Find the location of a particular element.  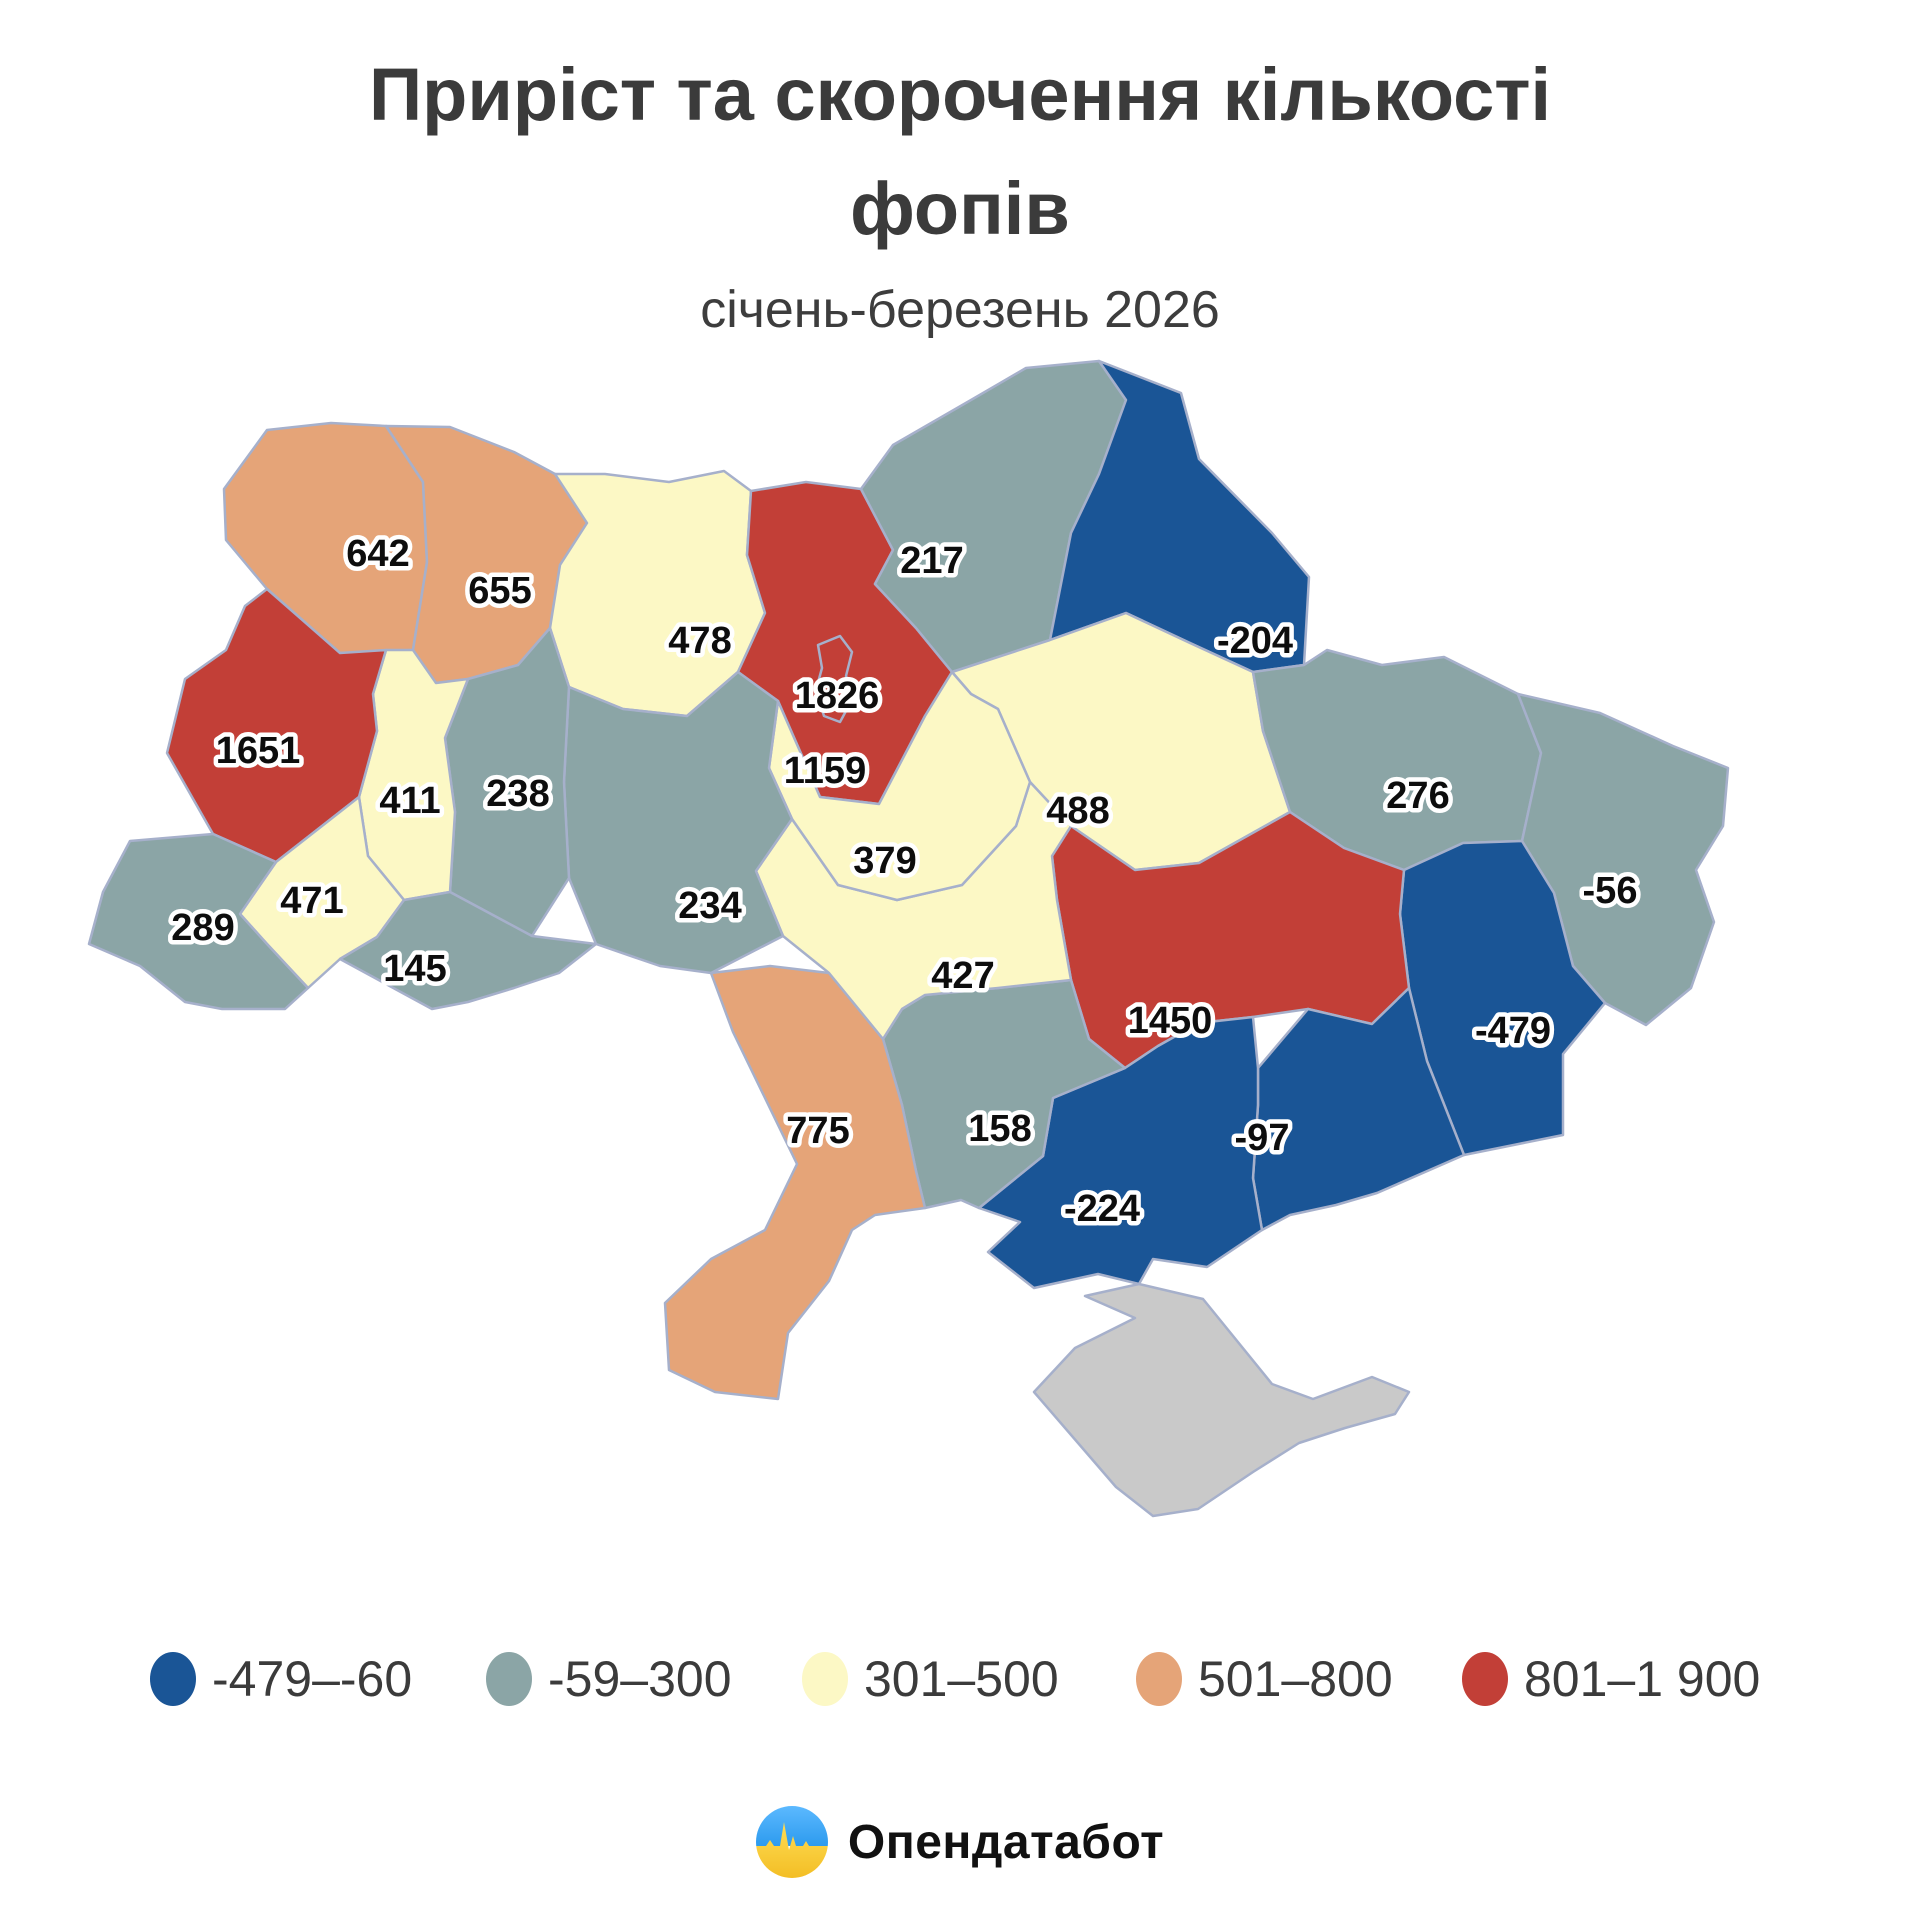

region-value-luhansk: -56 is located at coordinates (1610, 891).